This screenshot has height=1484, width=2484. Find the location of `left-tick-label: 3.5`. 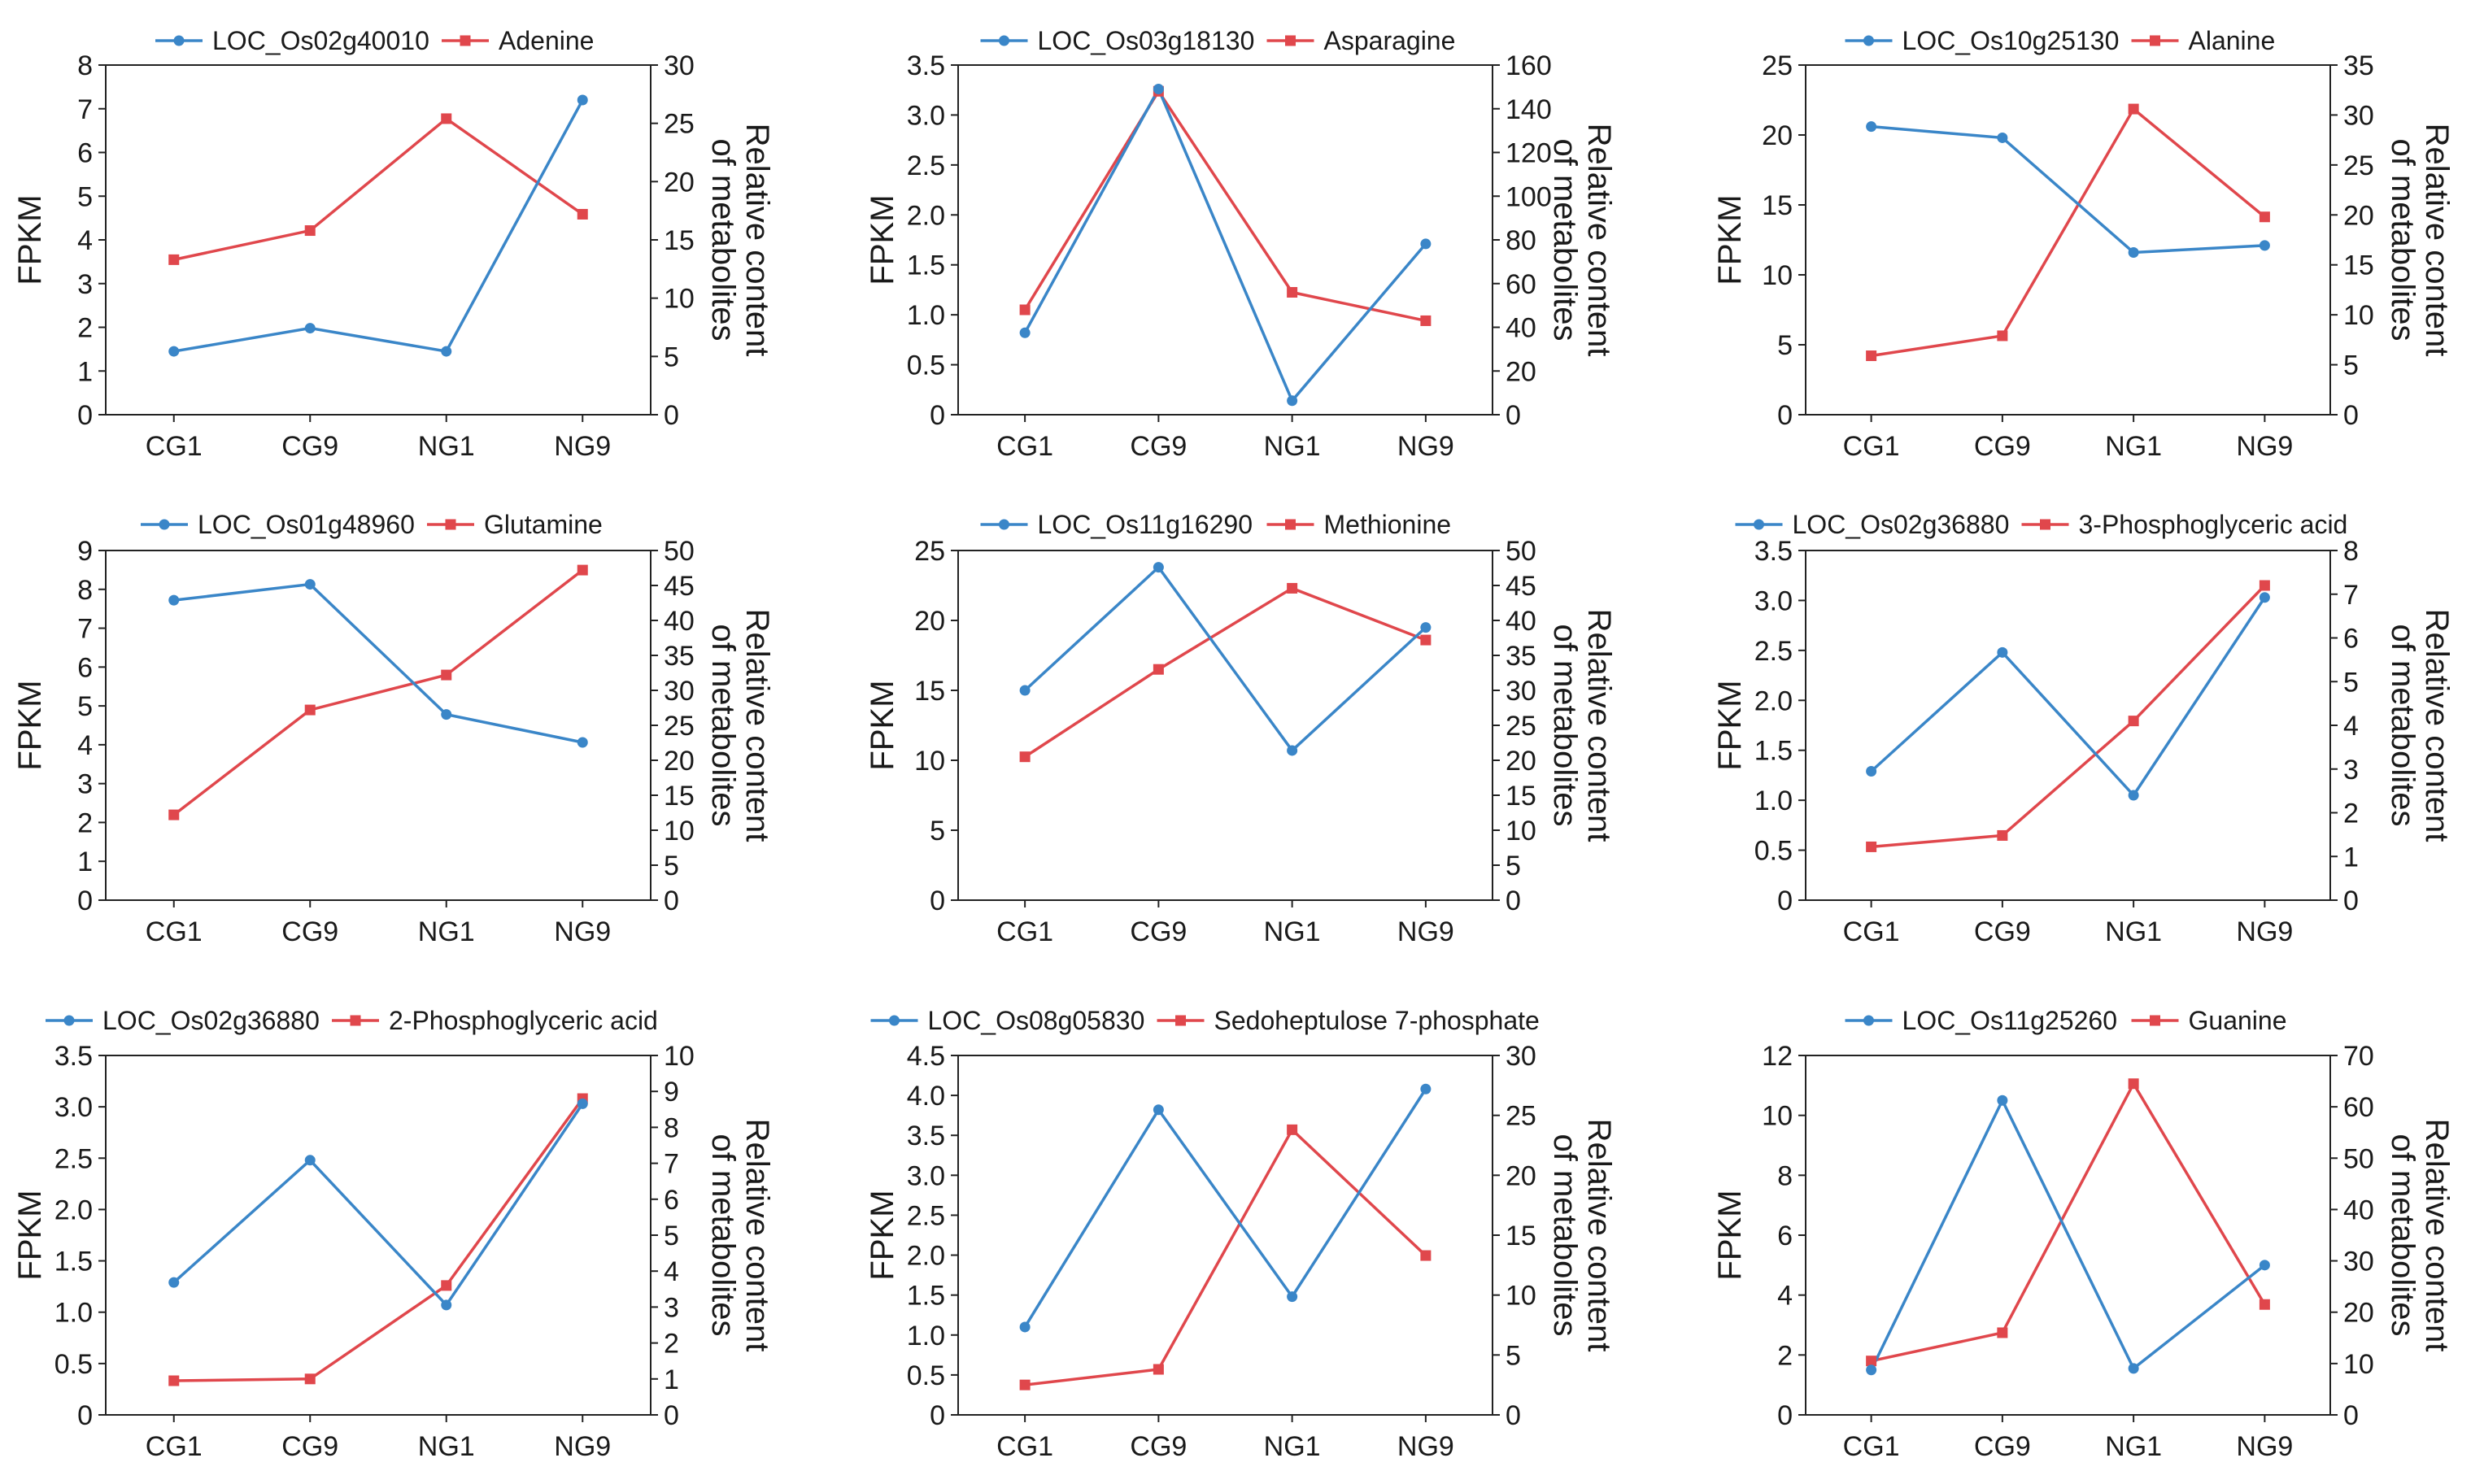

left-tick-label: 3.5 is located at coordinates (1773, 551).